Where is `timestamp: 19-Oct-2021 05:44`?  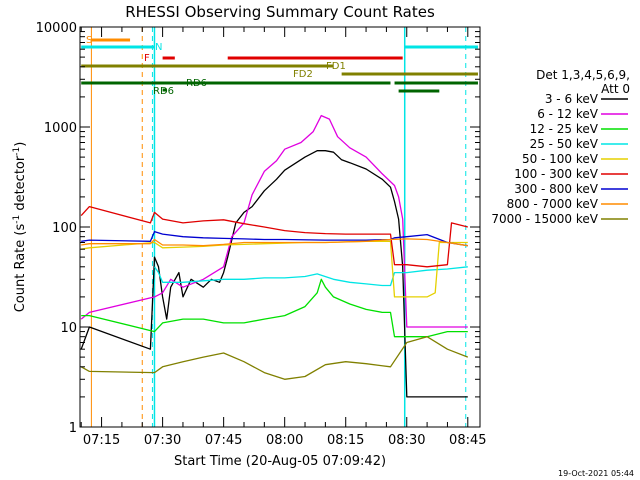 timestamp: 19-Oct-2021 05:44 is located at coordinates (596, 473).